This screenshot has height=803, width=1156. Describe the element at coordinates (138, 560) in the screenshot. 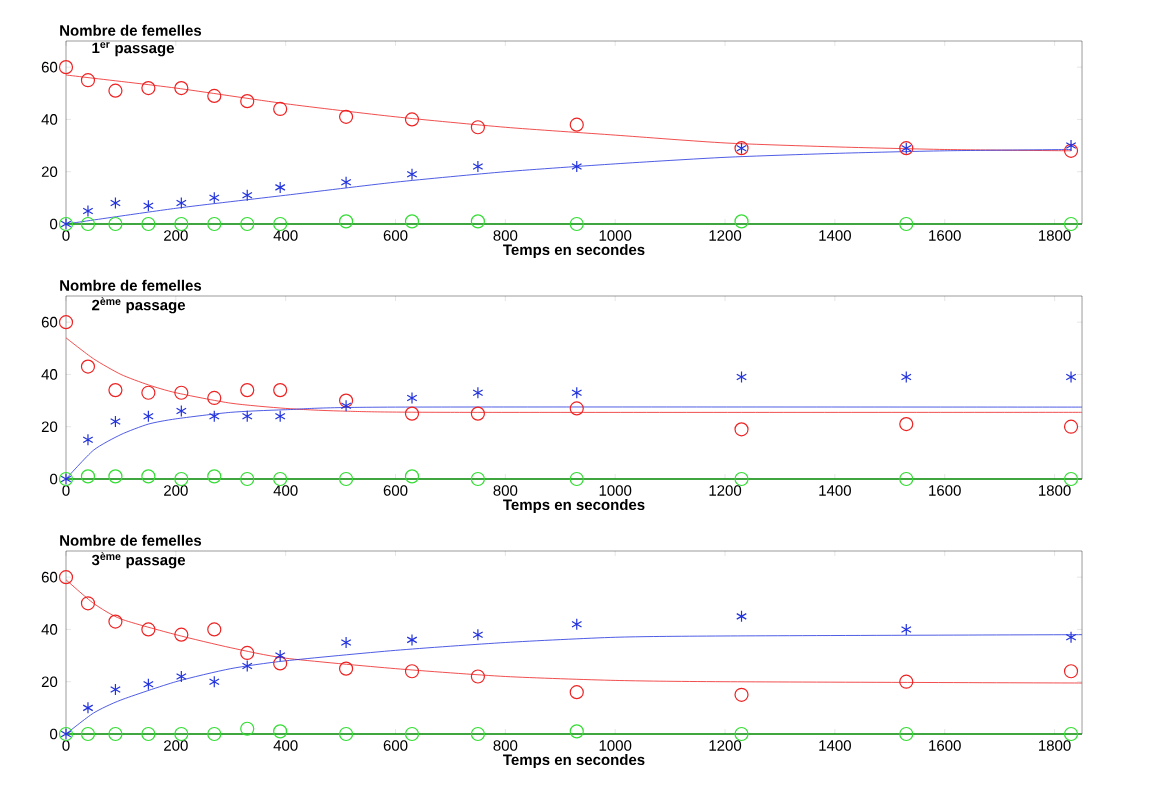

I see `chart-title: 3$^{ème}$ passage` at that location.